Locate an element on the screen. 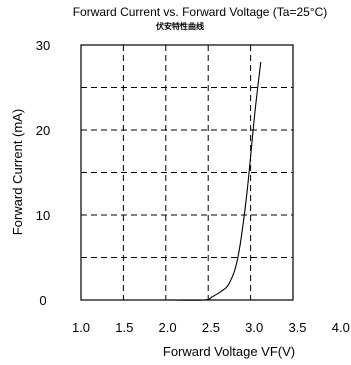  x-tick-label: 2.5 is located at coordinates (211, 327).